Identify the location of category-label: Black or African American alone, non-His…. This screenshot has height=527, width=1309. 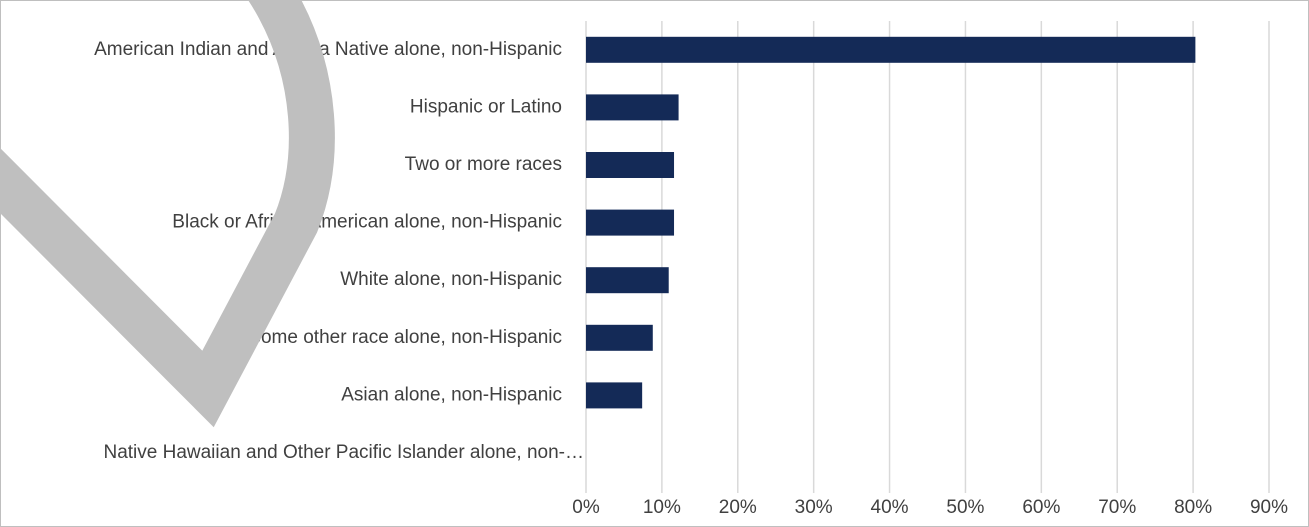
(367, 222).